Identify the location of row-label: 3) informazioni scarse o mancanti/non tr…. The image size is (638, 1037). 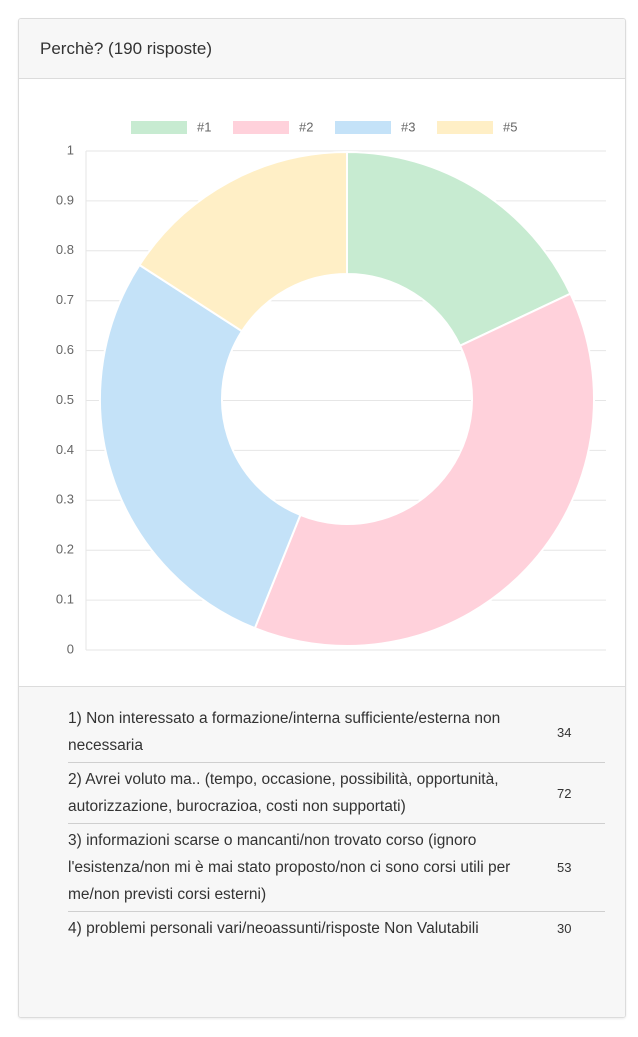
(310, 867).